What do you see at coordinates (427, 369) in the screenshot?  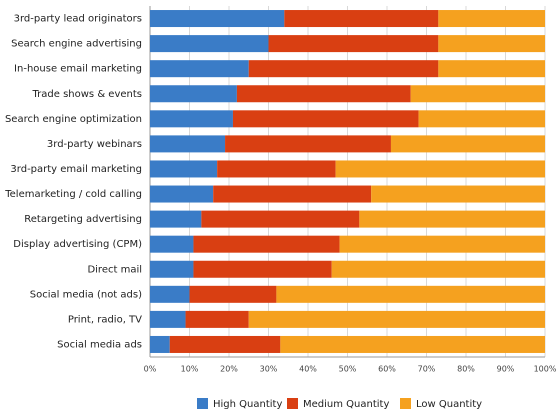 I see `x-tick-label: 70%` at bounding box center [427, 369].